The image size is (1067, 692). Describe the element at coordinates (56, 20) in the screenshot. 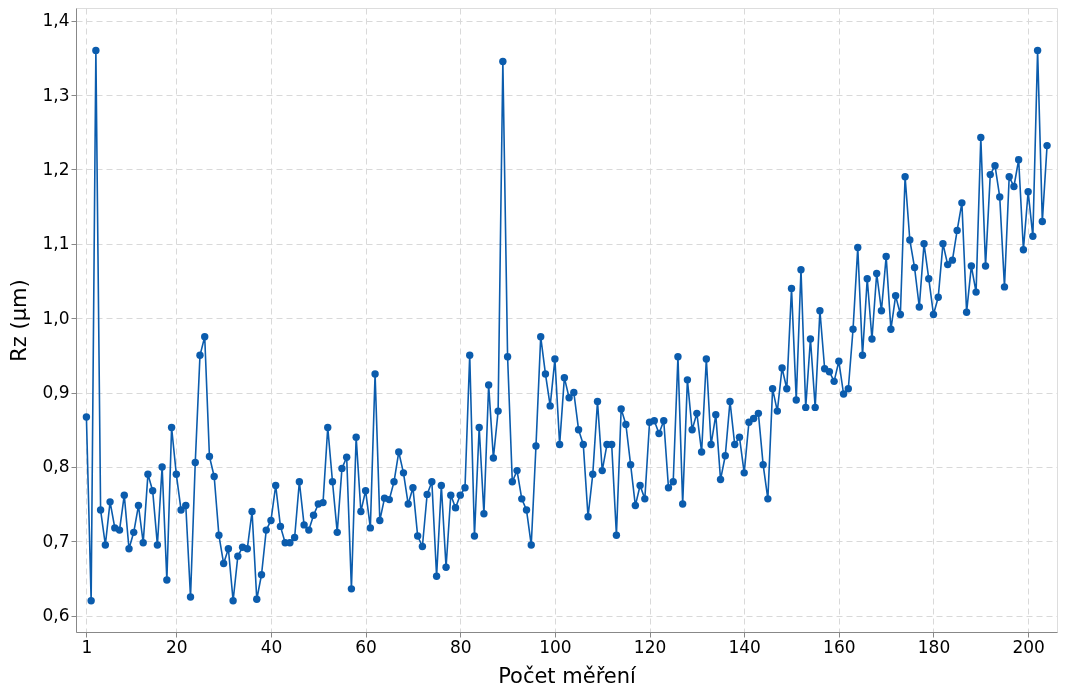

I see `y-tick-label: 1,4` at that location.